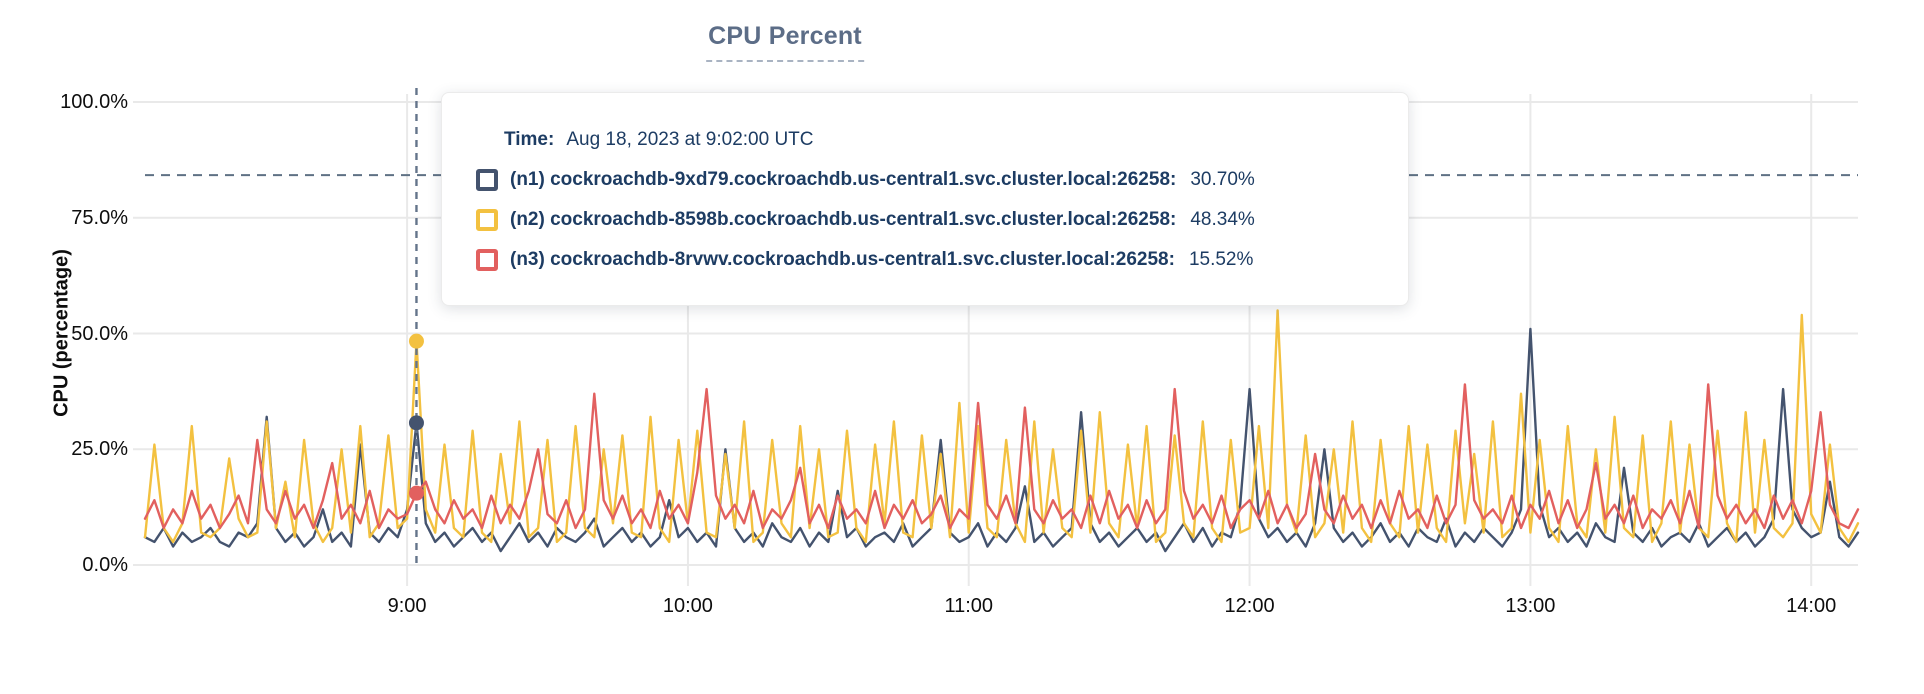 The height and width of the screenshot is (694, 1924). What do you see at coordinates (407, 606) in the screenshot?
I see `x-axis-tick-9: 9:00` at bounding box center [407, 606].